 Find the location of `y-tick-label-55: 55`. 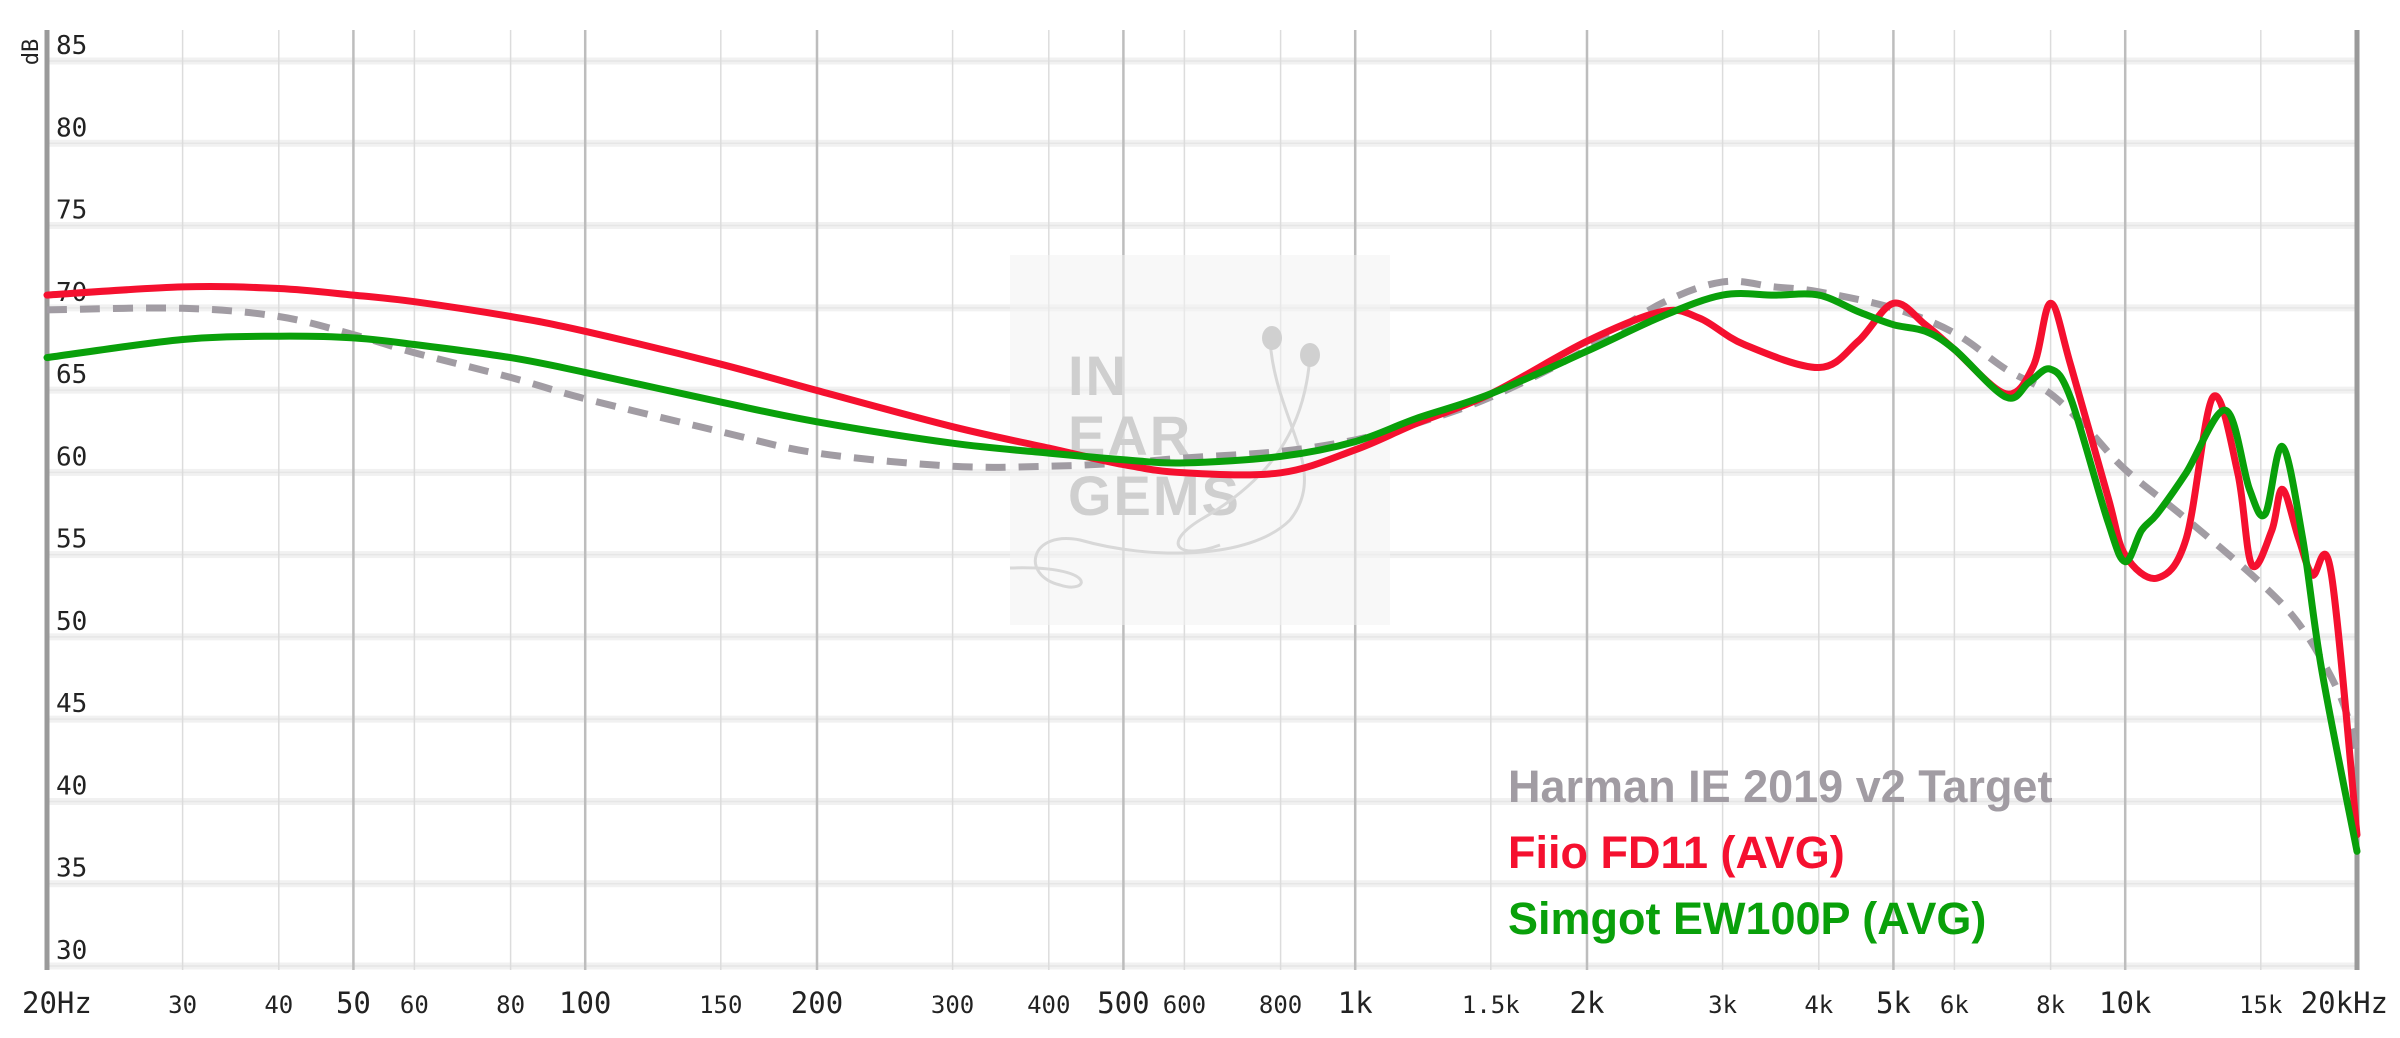

y-tick-label-55: 55 is located at coordinates (71, 540).